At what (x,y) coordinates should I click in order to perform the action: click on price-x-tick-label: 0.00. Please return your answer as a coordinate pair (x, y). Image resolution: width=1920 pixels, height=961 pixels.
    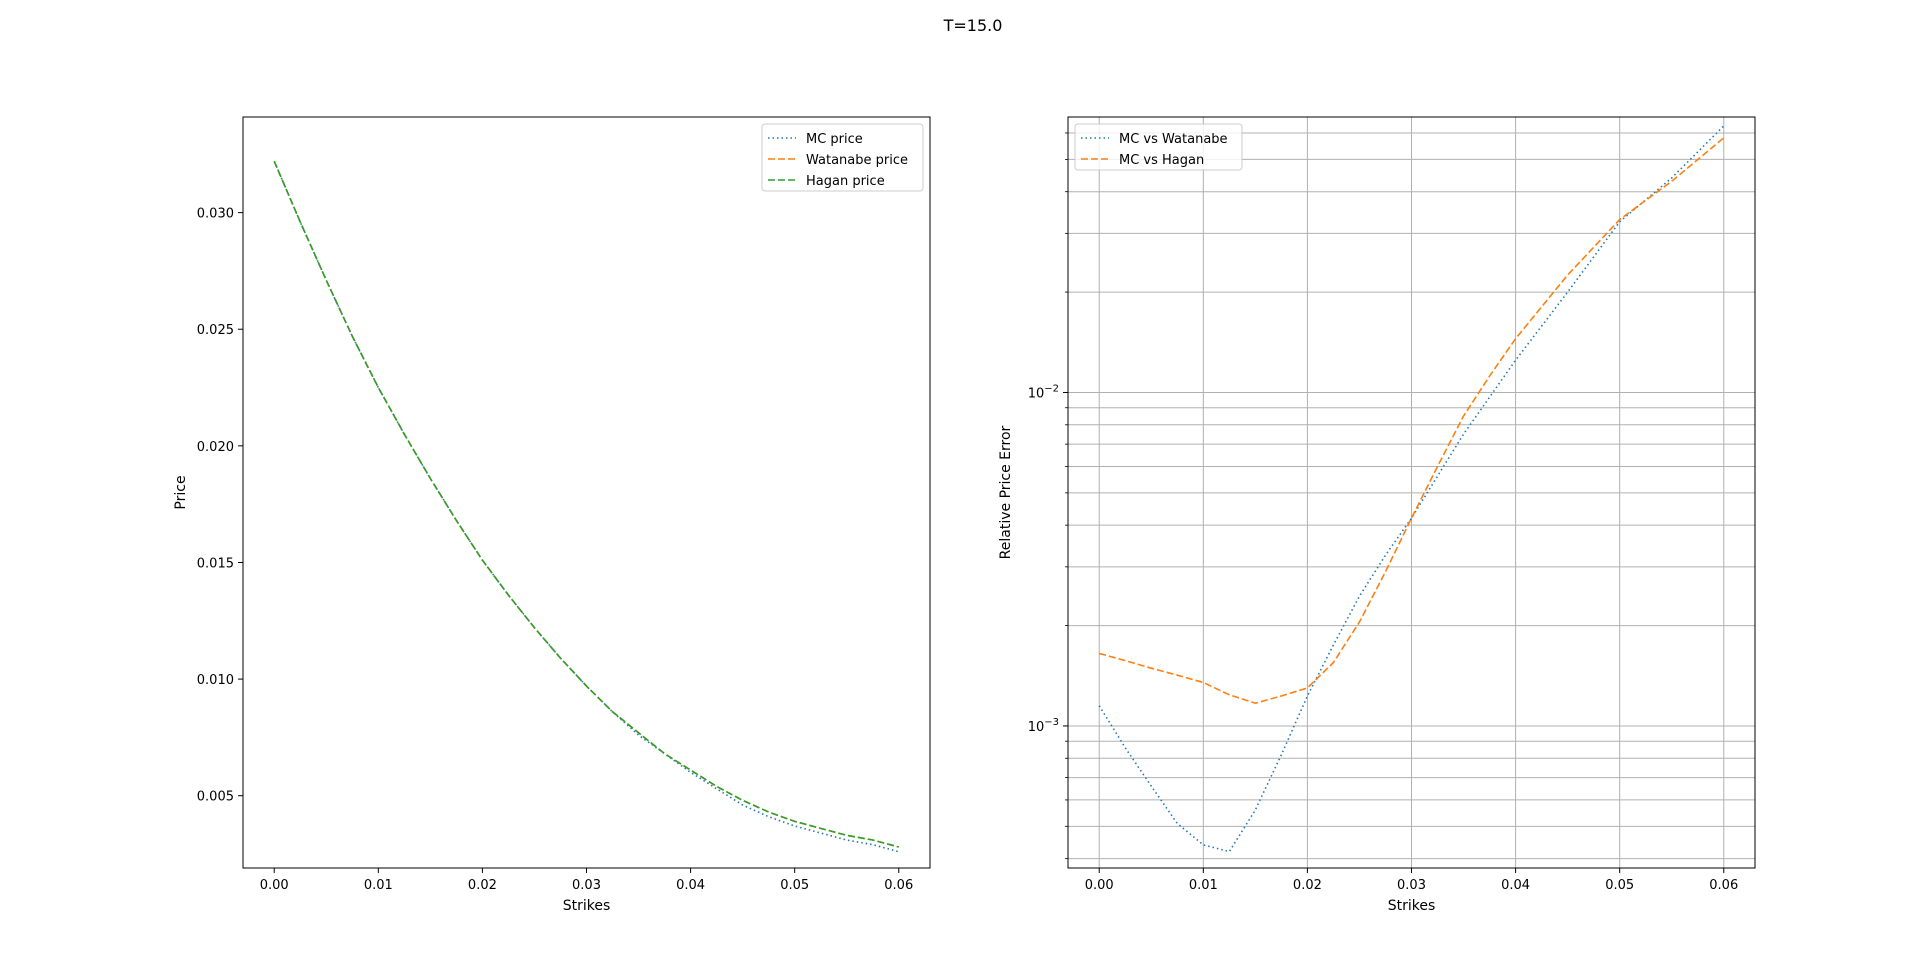
    Looking at the image, I should click on (274, 885).